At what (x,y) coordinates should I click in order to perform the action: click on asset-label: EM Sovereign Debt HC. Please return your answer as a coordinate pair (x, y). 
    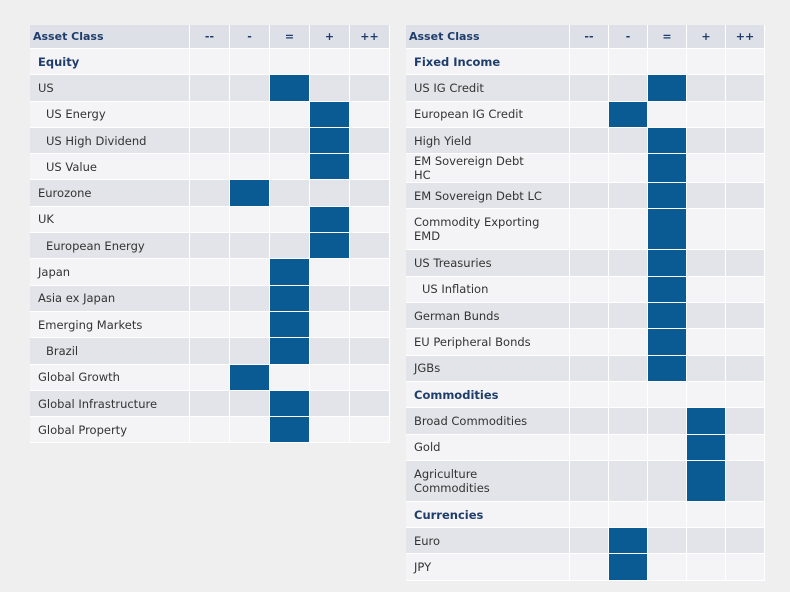
    Looking at the image, I should click on (488, 168).